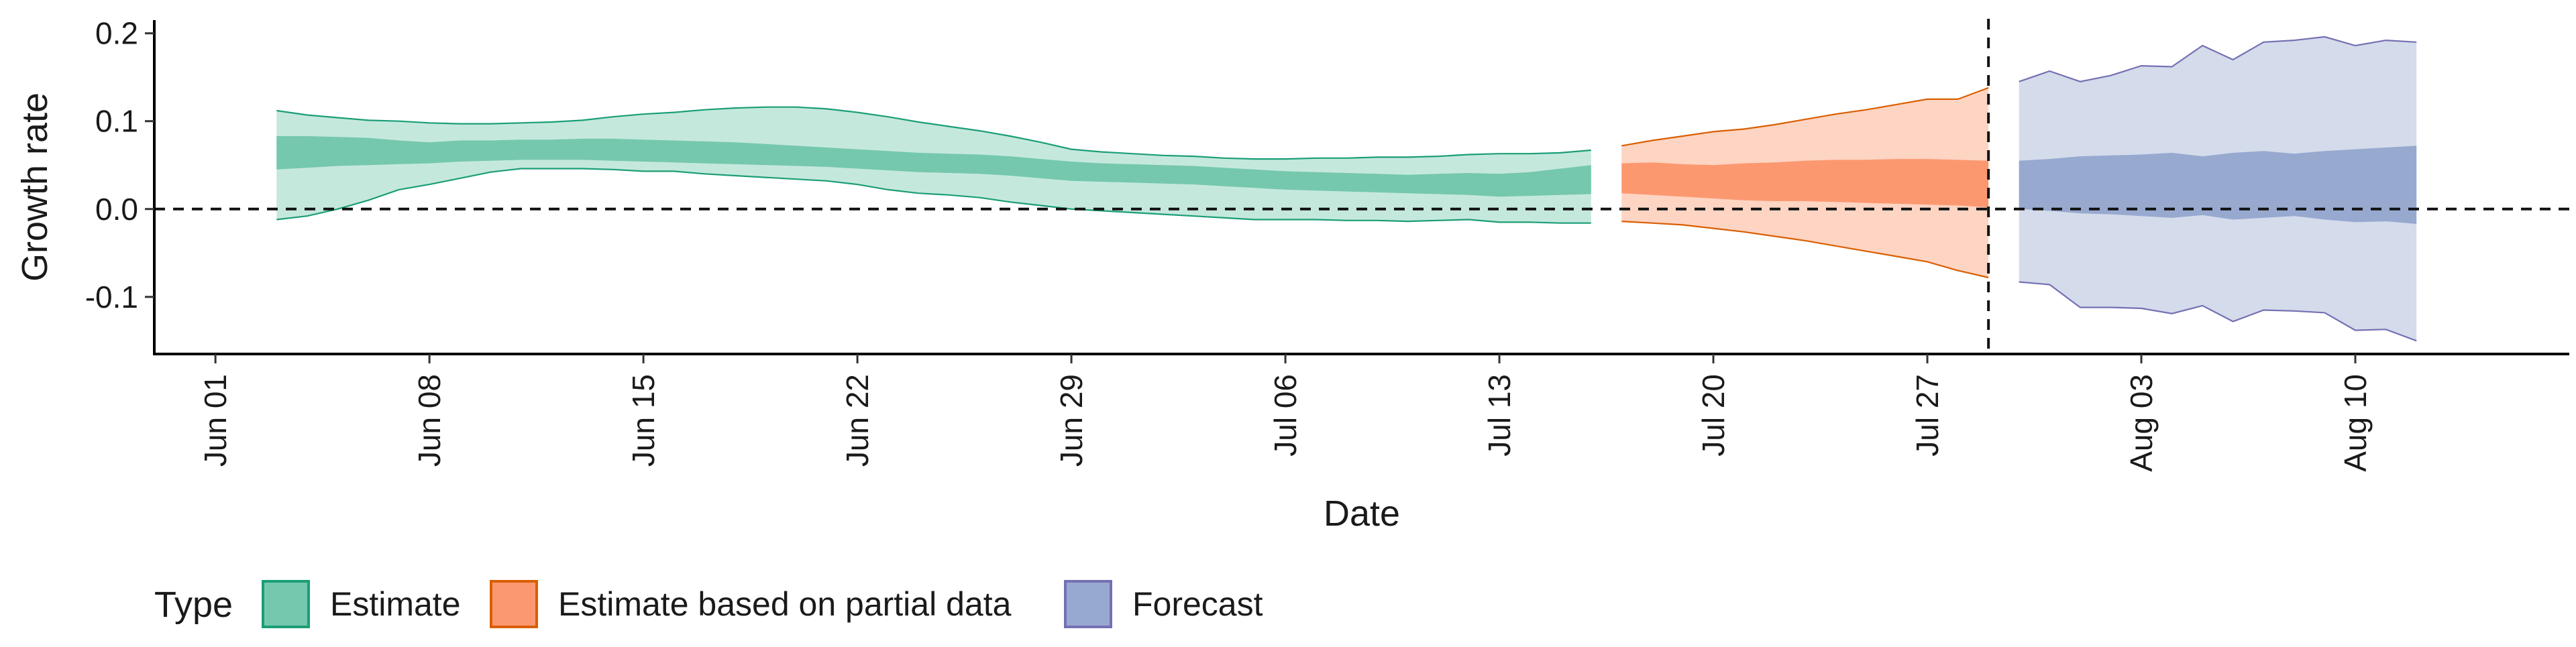 Image resolution: width=2576 pixels, height=647 pixels. I want to click on legend-label-2: Forecast, so click(1197, 604).